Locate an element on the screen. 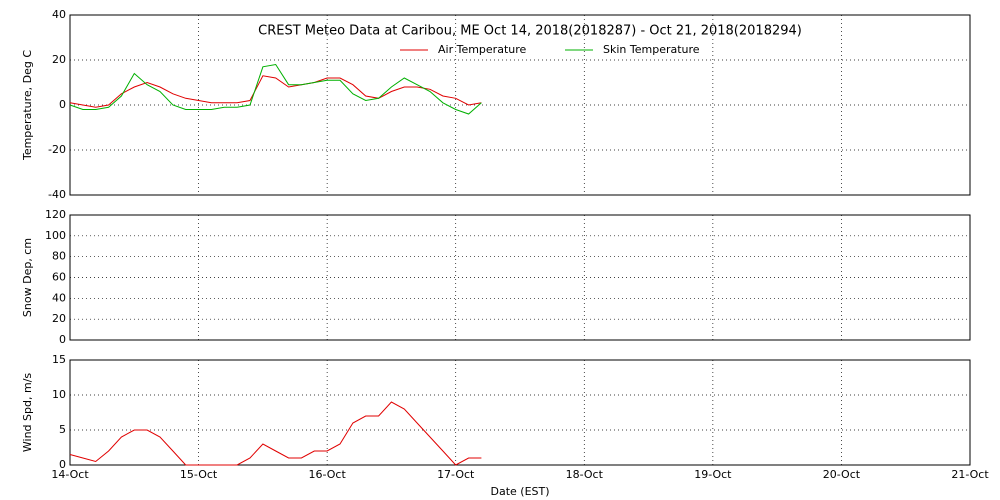  y-tick-label: -40 is located at coordinates (57, 194).